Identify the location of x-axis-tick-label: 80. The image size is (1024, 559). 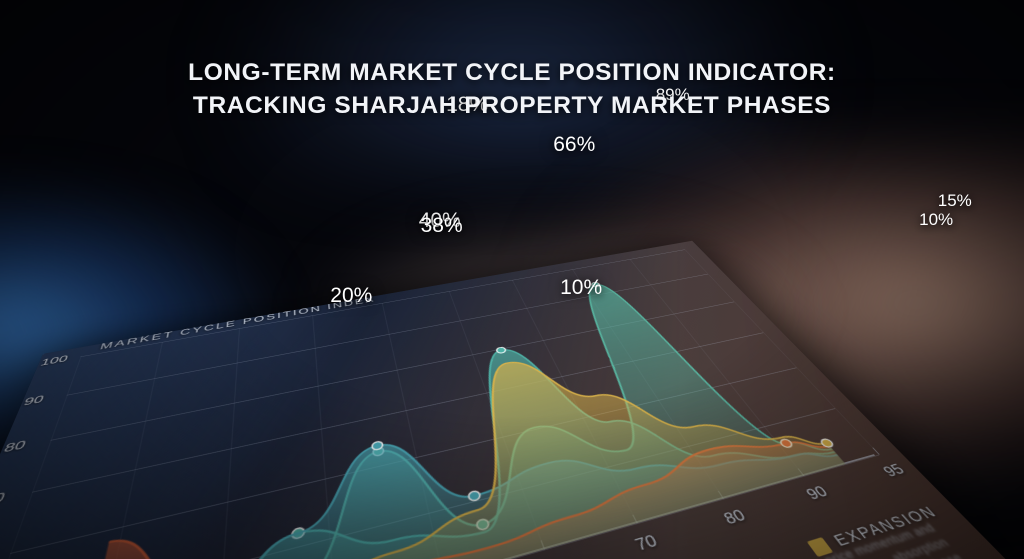
(735, 518).